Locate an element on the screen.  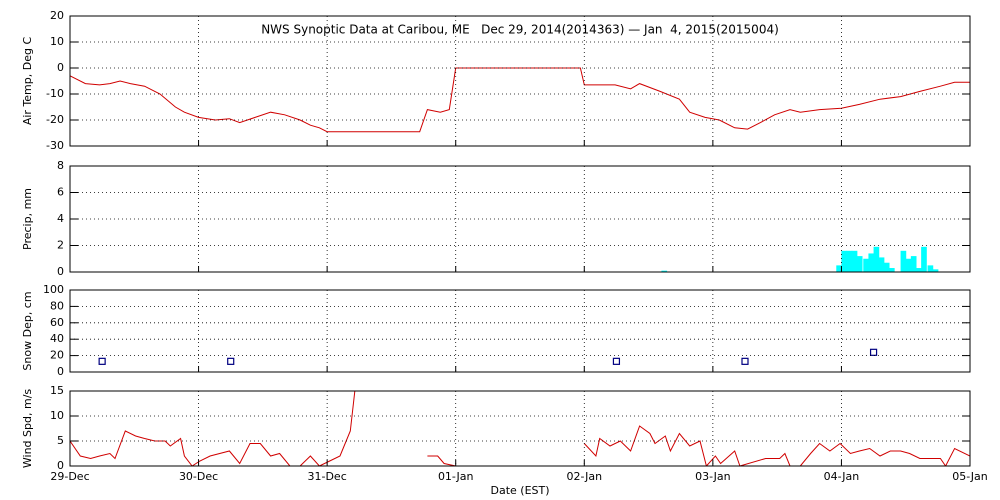
y-tick-label: 80 is located at coordinates (57, 305).